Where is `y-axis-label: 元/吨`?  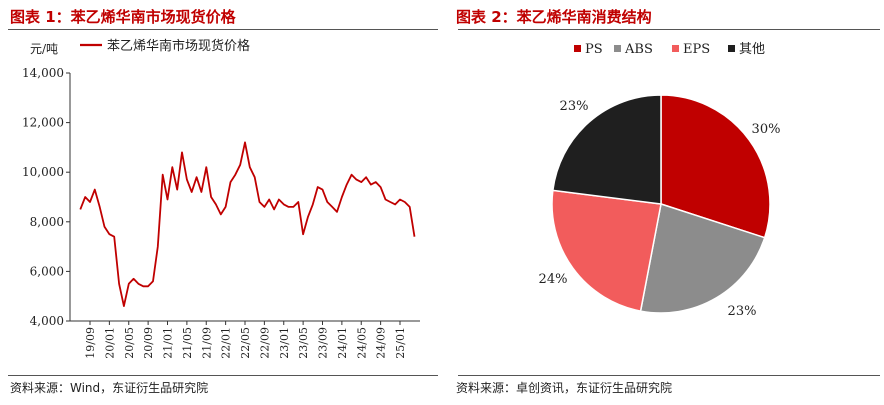 y-axis-label: 元/吨 is located at coordinates (44, 49).